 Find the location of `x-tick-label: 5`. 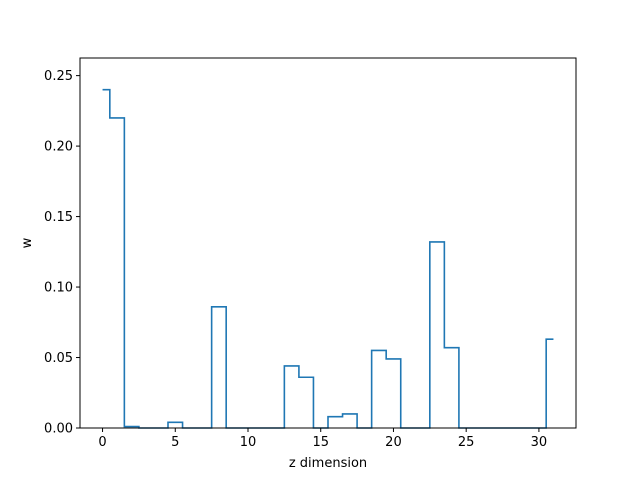

x-tick-label: 5 is located at coordinates (175, 442).